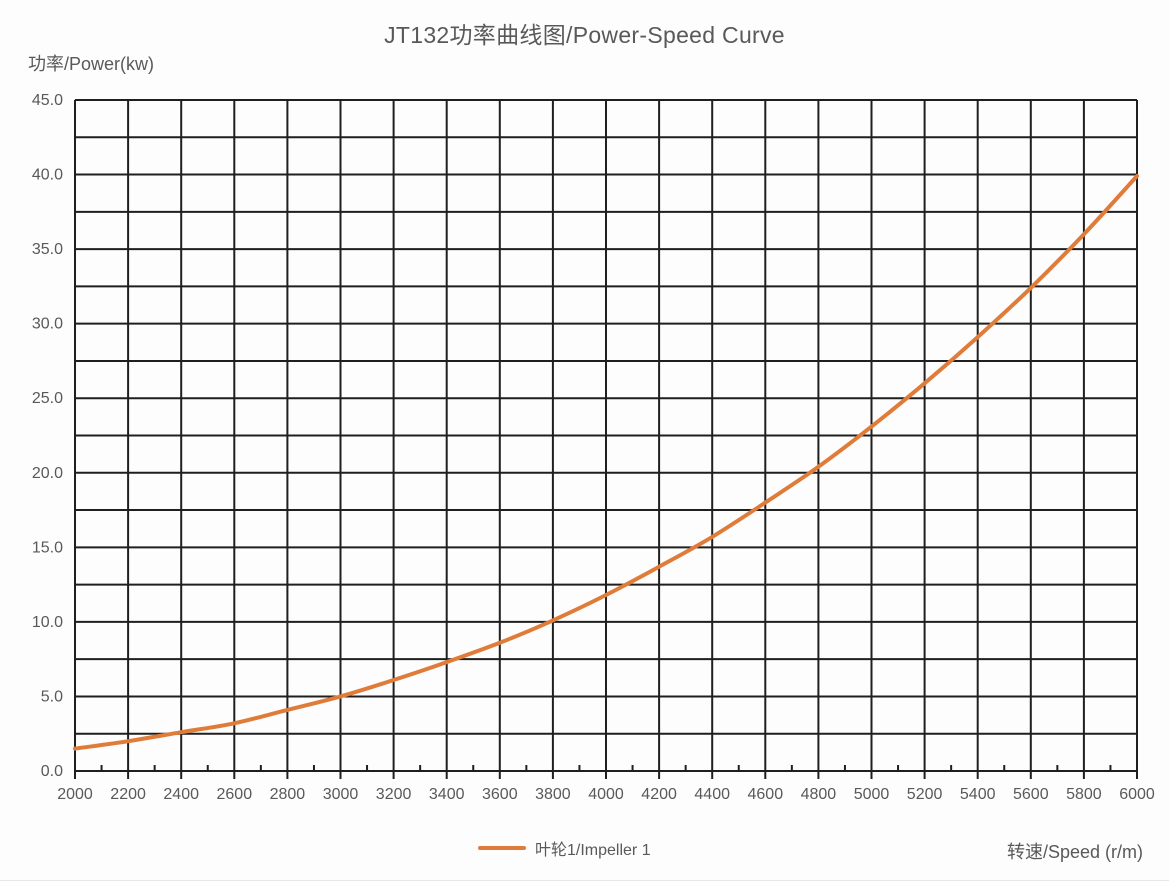 This screenshot has height=881, width=1169. Describe the element at coordinates (712, 794) in the screenshot. I see `x-tick-label: 4400` at that location.